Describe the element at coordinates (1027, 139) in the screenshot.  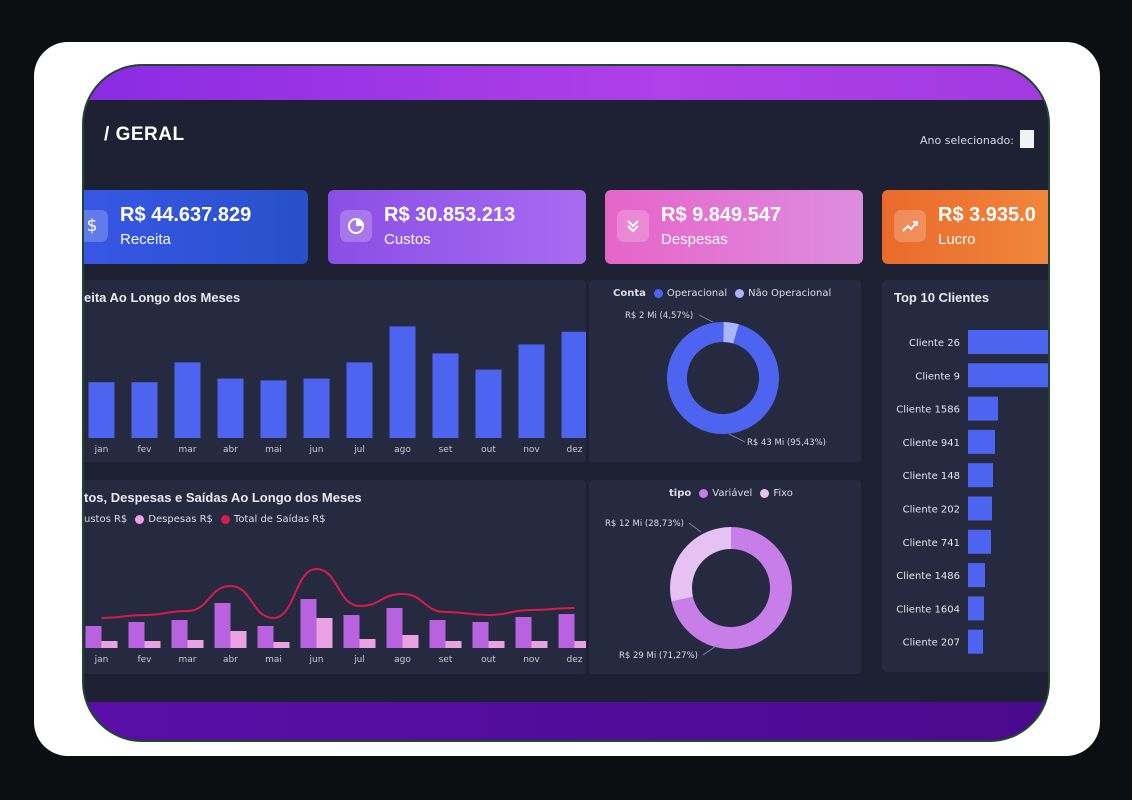
I see `year-selector` at that location.